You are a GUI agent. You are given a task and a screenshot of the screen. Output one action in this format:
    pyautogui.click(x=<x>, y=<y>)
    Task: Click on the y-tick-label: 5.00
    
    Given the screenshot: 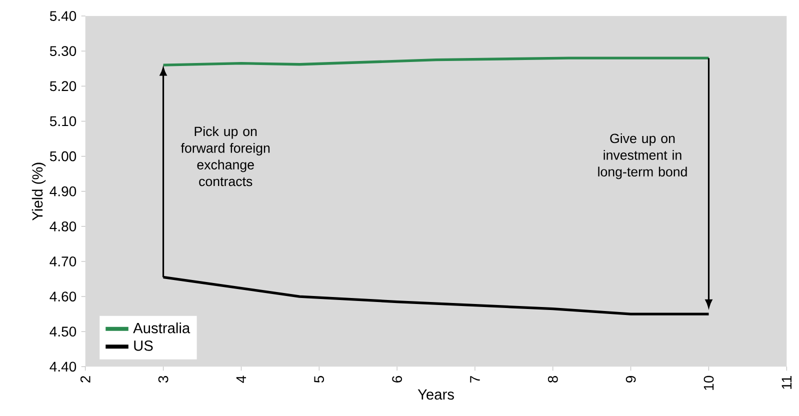 What is the action you would take?
    pyautogui.click(x=63, y=156)
    